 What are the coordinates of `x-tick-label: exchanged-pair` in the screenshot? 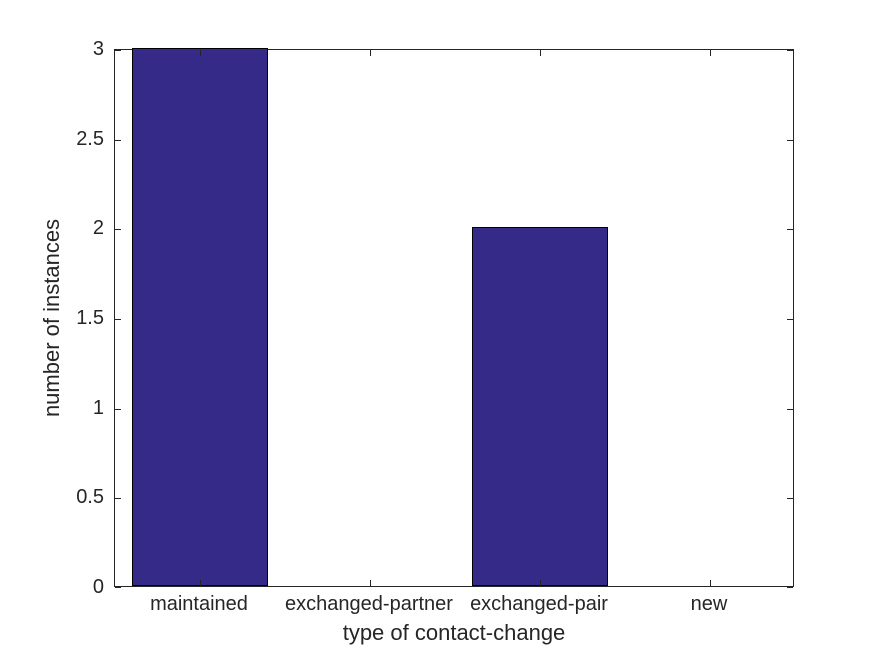 It's located at (539, 604).